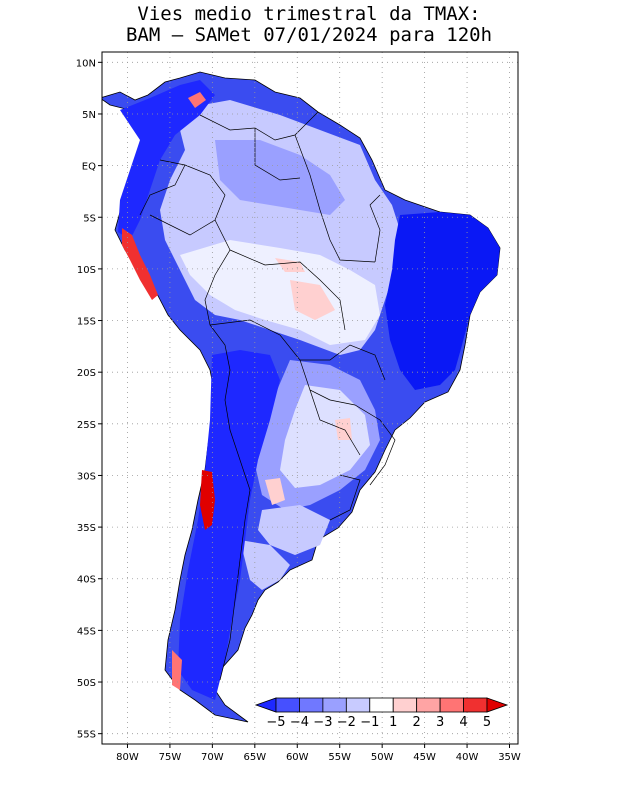 This screenshot has width=618, height=800. I want to click on lon-tick-label: 55W, so click(339, 757).